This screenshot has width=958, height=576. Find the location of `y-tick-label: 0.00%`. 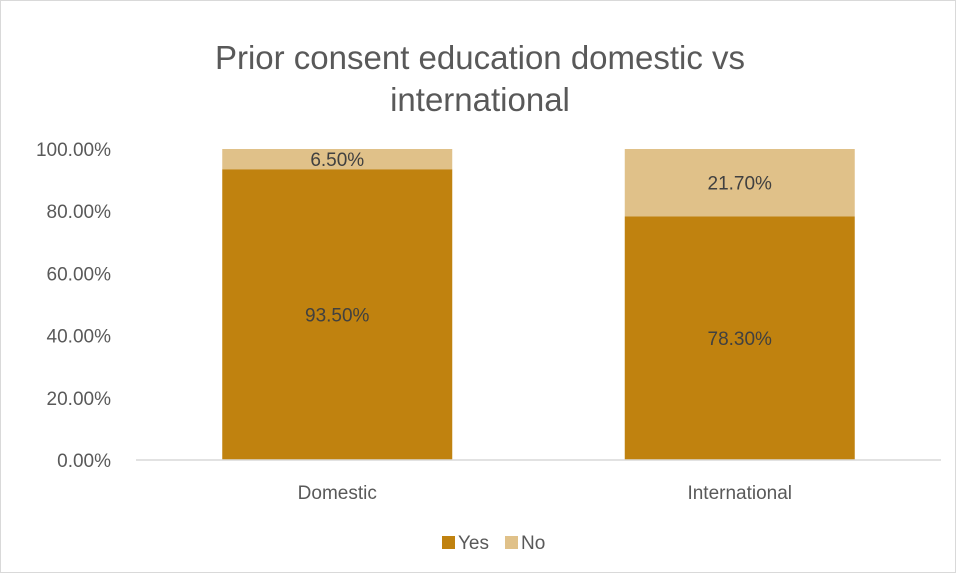

y-tick-label: 0.00% is located at coordinates (84, 461).